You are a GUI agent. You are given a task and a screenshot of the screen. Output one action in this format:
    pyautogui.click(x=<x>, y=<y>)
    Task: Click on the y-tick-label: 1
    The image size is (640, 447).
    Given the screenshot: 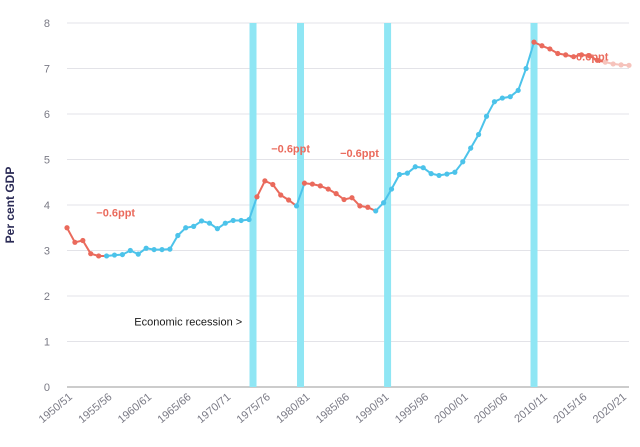 What is the action you would take?
    pyautogui.click(x=47, y=343)
    